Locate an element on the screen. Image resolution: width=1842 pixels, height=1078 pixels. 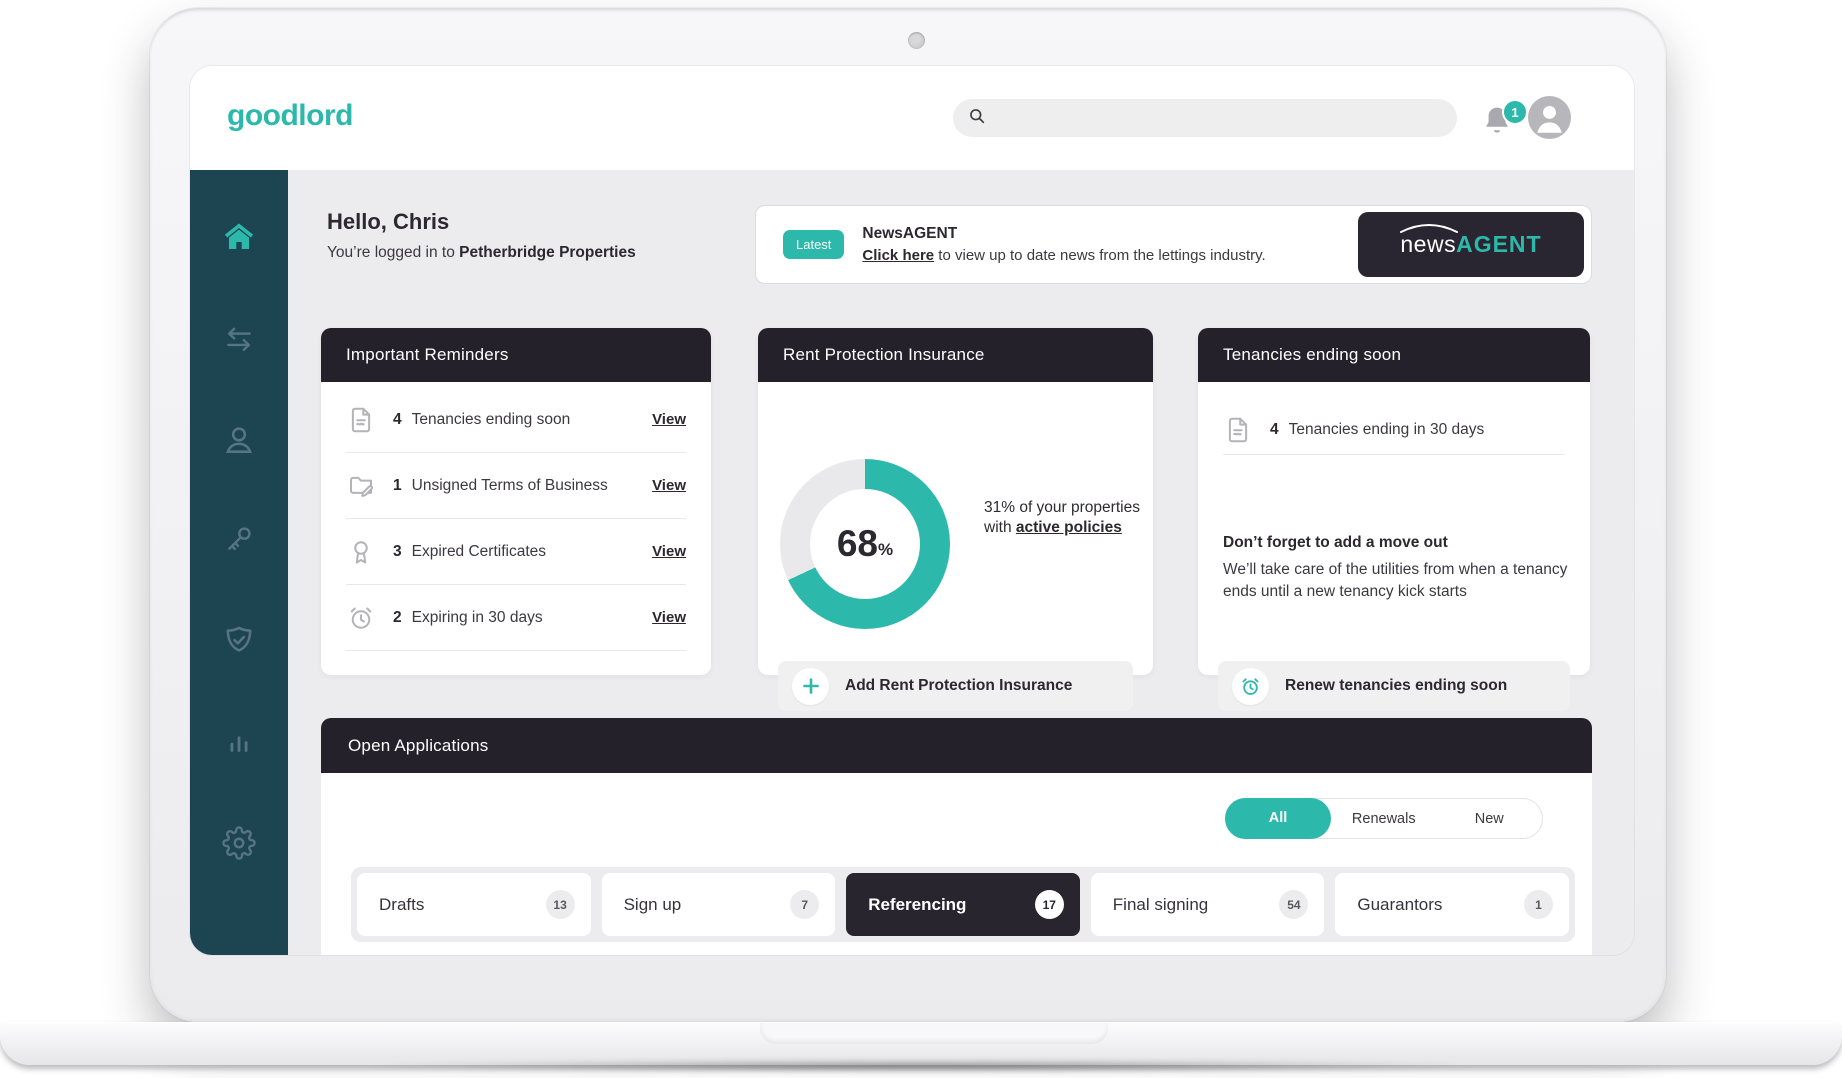
renew-tenancies-button: Renew tenancies ending soon is located at coordinates (1394, 686).